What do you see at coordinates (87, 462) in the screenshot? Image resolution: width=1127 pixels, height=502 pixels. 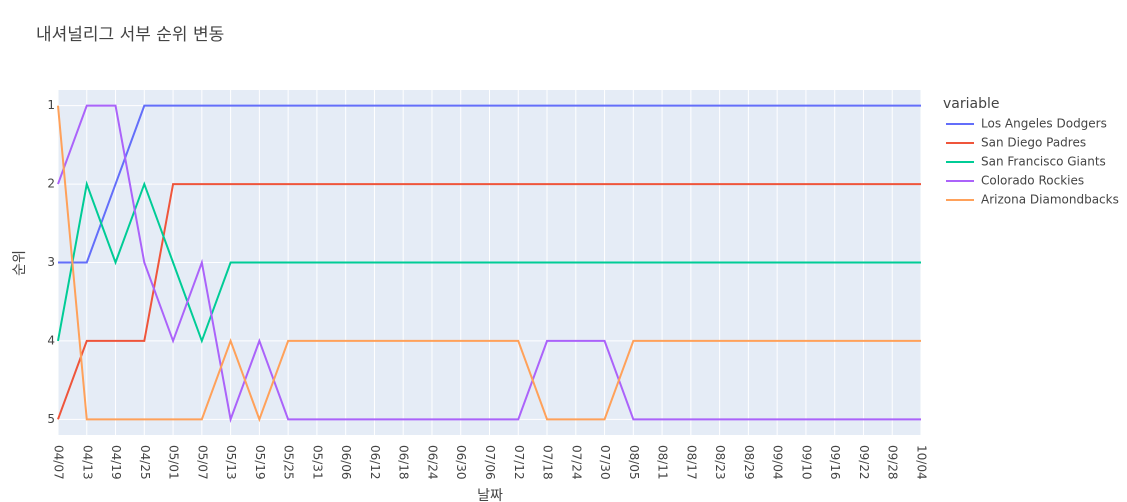 I see `x-tick-label: 04/13` at bounding box center [87, 462].